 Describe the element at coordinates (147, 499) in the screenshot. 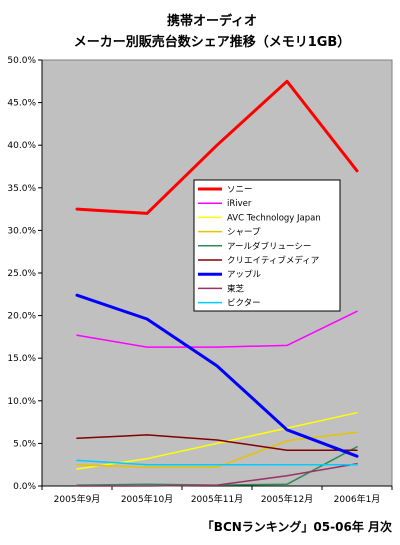

I see `x-tick-label: 2005年10月` at that location.